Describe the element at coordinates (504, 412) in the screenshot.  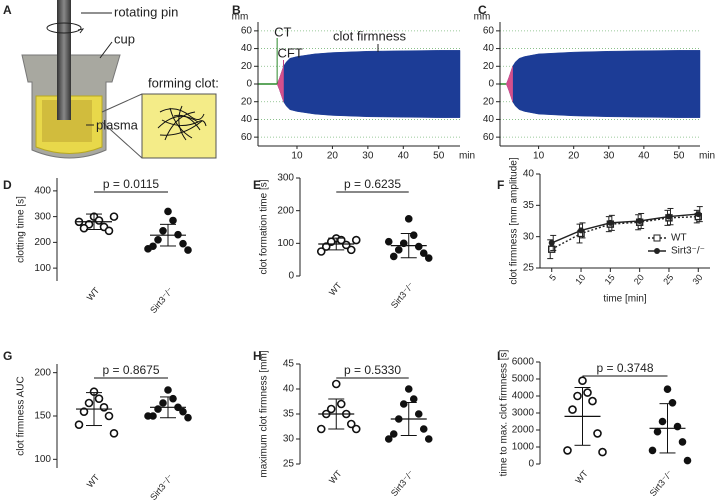
I see `y-axis-label: time to max. clot firmness [s]` at that location.